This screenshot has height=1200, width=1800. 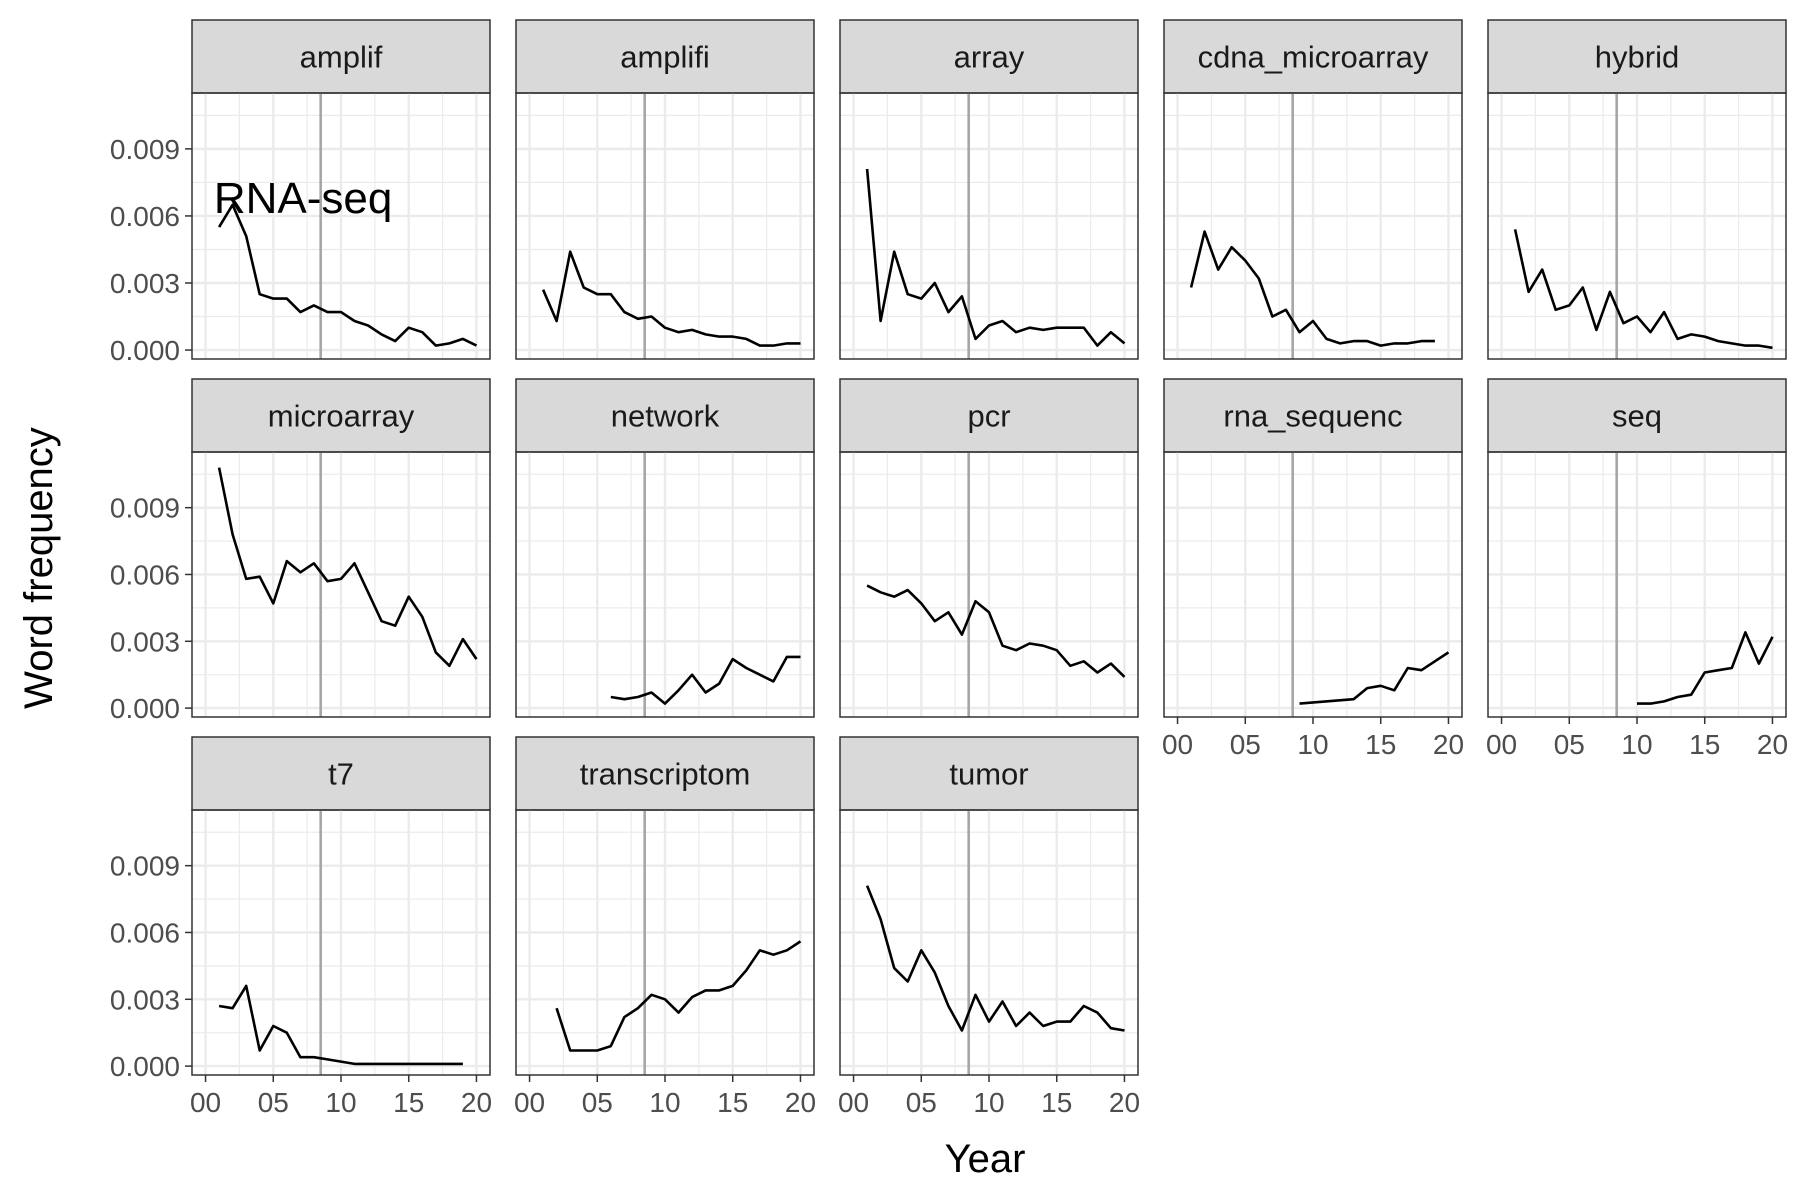 I want to click on facet-panel: network, so click(x=665, y=548).